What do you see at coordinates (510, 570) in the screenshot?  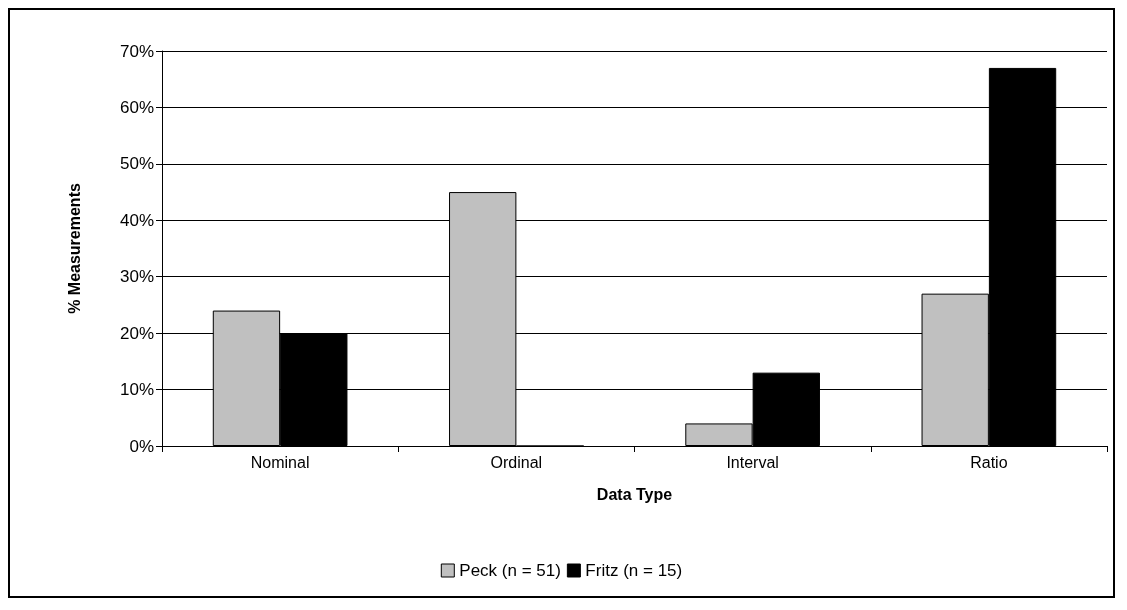 I see `legend-label: Peck (n = 51)` at bounding box center [510, 570].